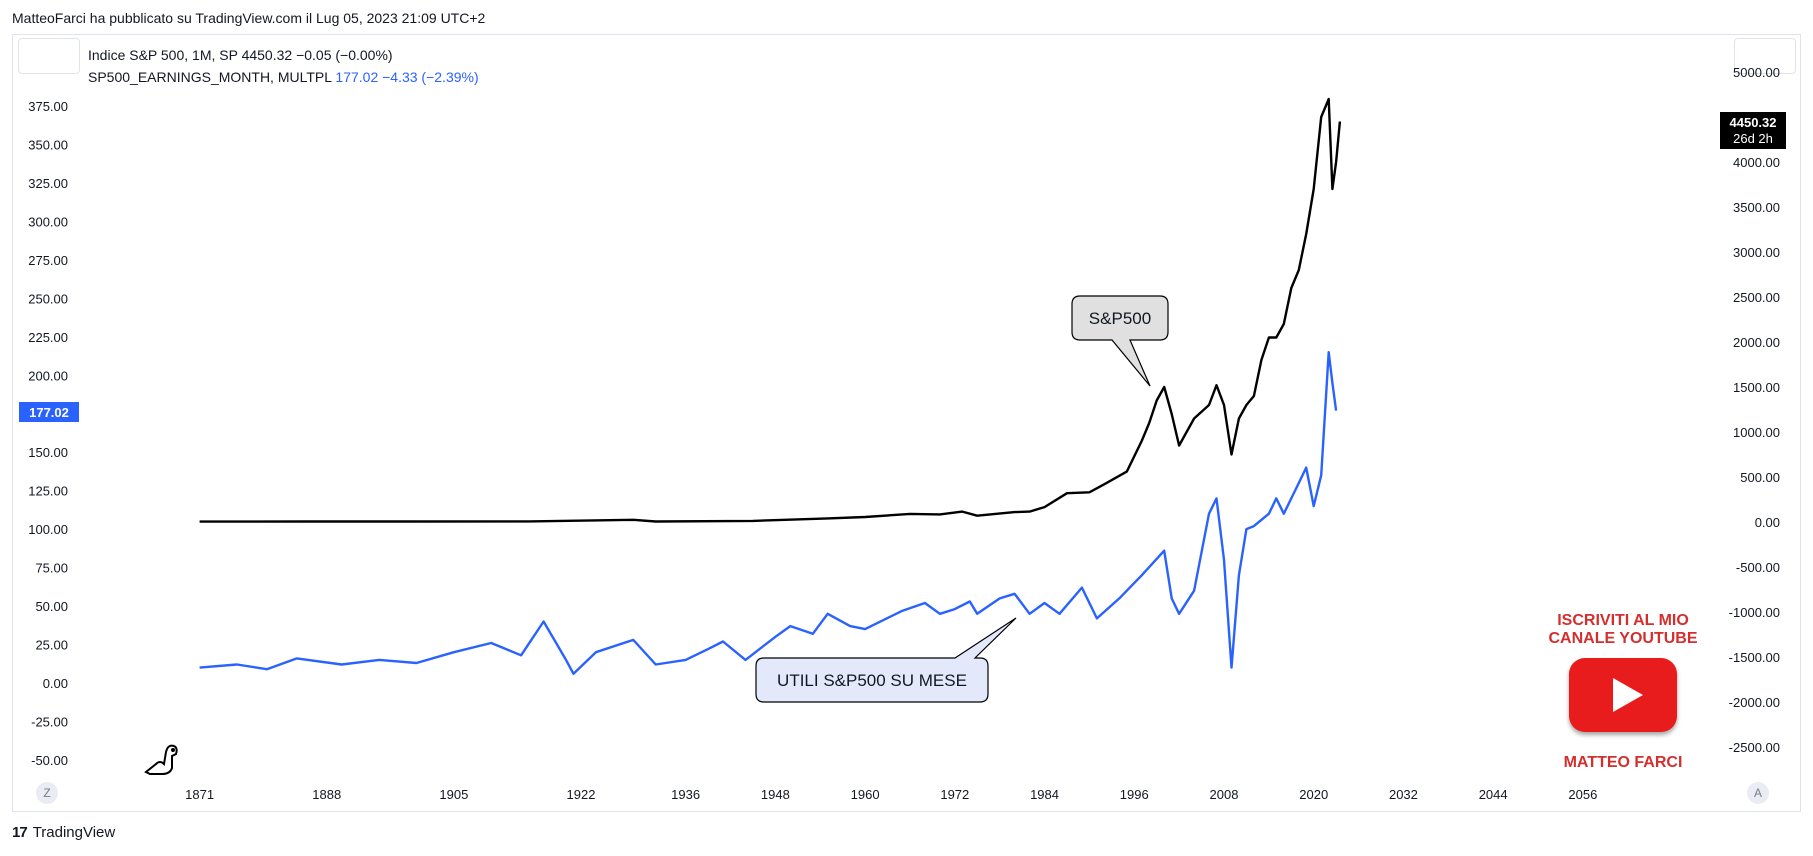 The image size is (1813, 856). Describe the element at coordinates (48, 337) in the screenshot. I see `left-tick-label: 225.00` at that location.